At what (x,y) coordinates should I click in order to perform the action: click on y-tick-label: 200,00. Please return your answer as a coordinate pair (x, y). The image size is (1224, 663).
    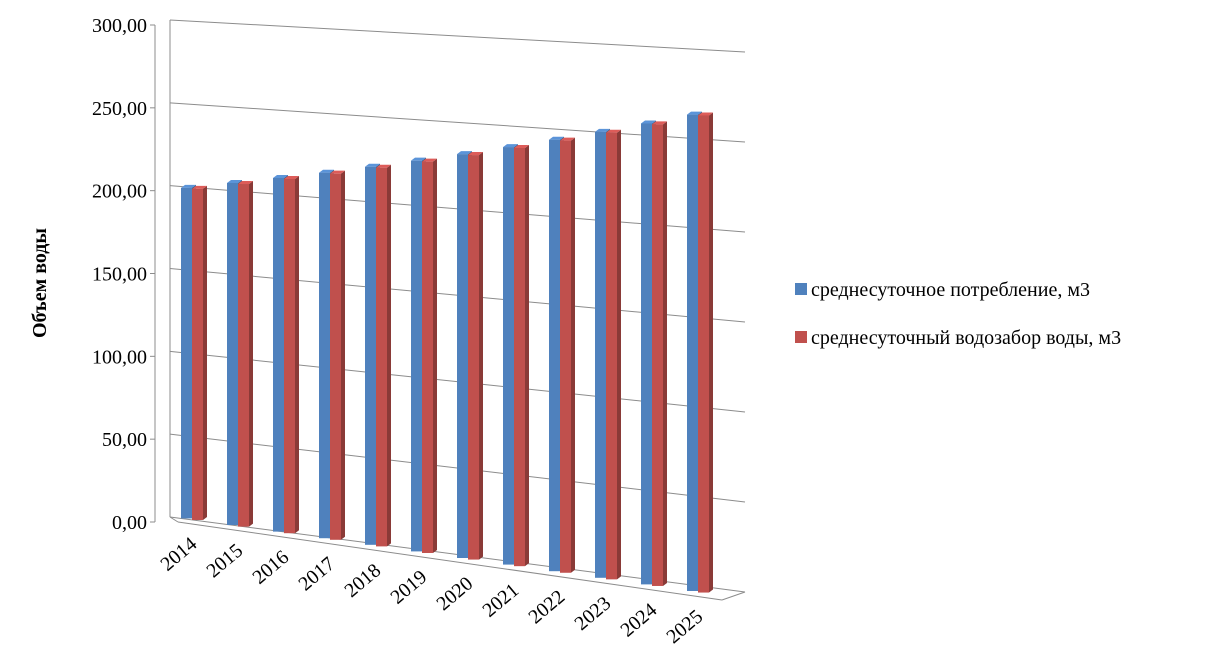
    Looking at the image, I should click on (119, 192).